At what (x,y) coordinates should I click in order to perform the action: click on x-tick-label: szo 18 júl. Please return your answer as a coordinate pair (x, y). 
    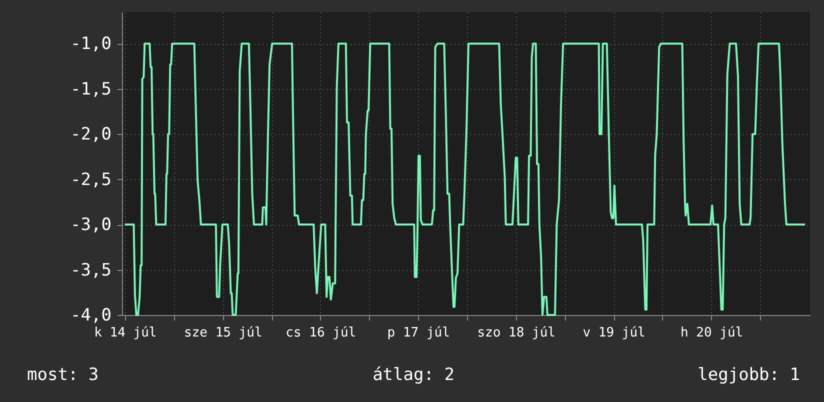
    Looking at the image, I should click on (516, 333).